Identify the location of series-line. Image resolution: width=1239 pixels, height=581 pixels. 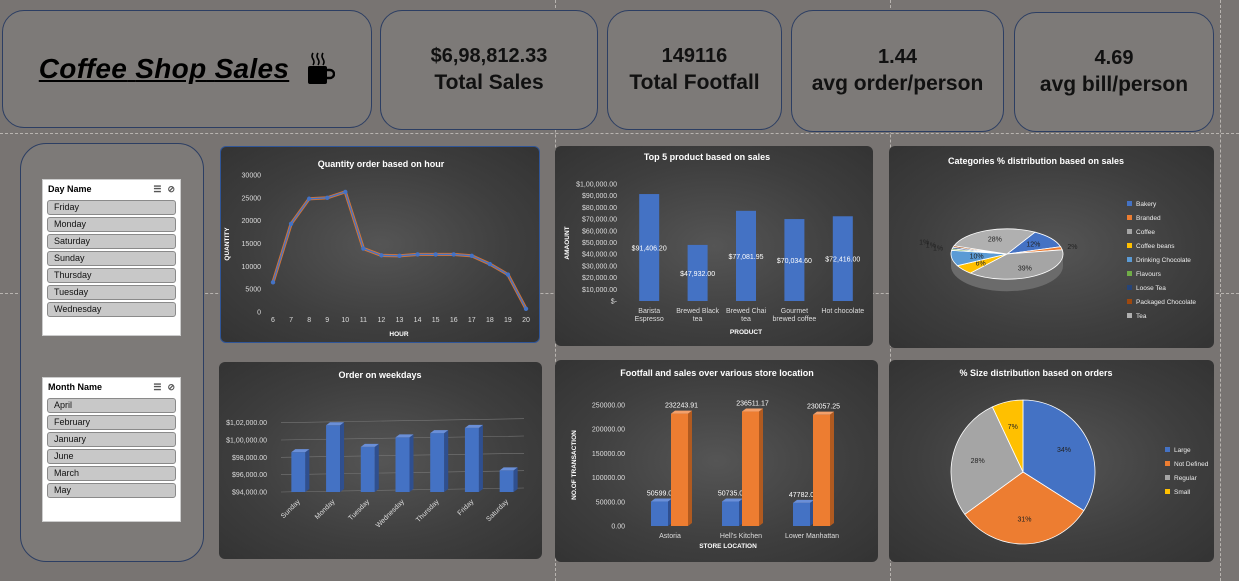
(399, 250).